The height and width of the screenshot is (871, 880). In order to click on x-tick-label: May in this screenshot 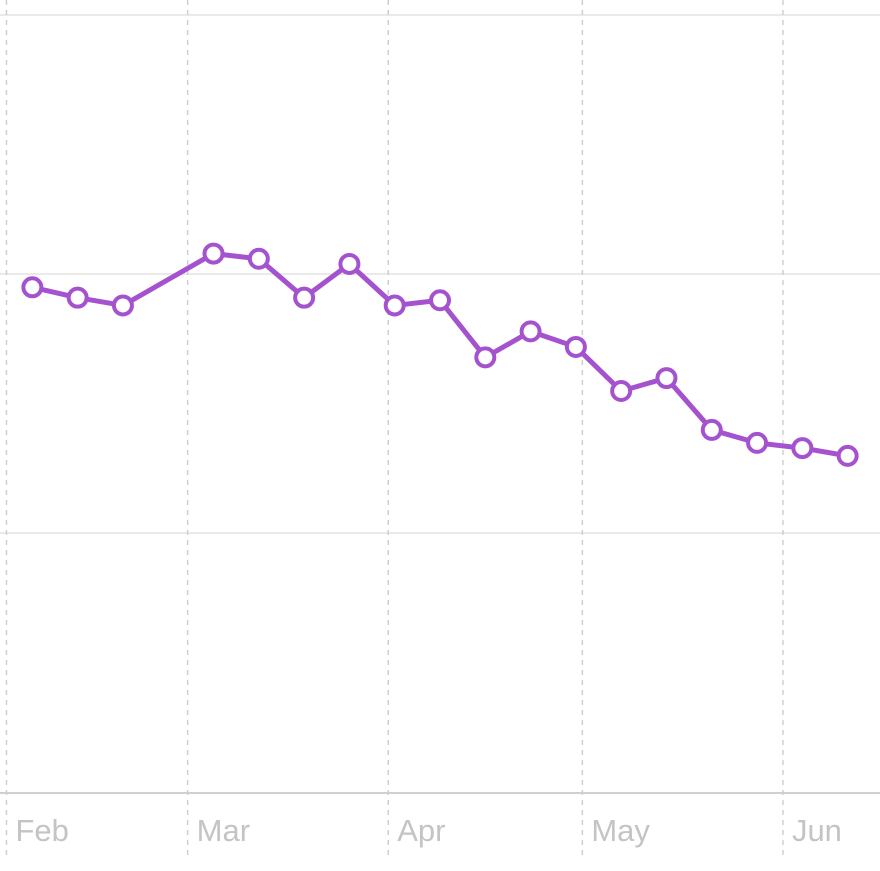, I will do `click(620, 830)`.